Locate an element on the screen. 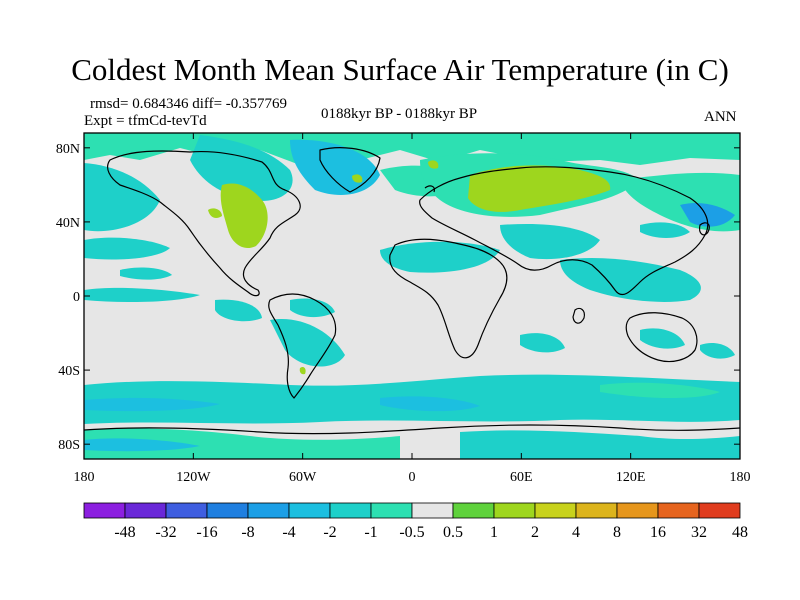  east-pacific-patch is located at coordinates (238, 310).